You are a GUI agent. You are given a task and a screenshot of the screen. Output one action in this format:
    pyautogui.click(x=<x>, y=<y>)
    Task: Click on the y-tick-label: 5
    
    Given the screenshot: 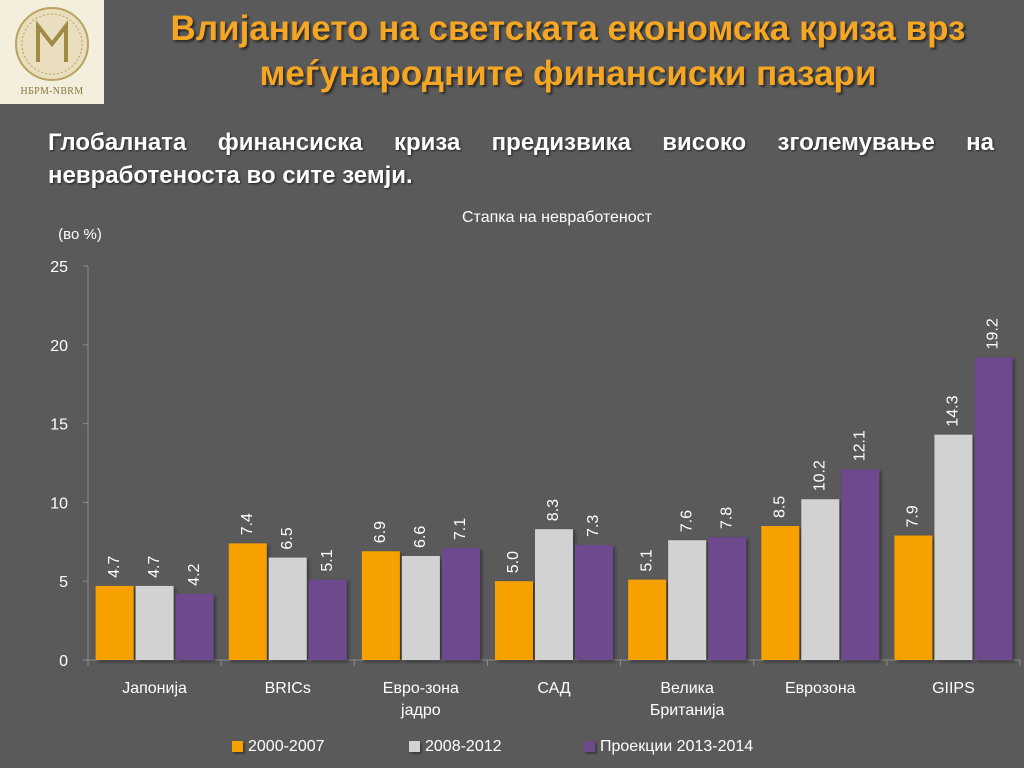 What is the action you would take?
    pyautogui.click(x=63, y=582)
    